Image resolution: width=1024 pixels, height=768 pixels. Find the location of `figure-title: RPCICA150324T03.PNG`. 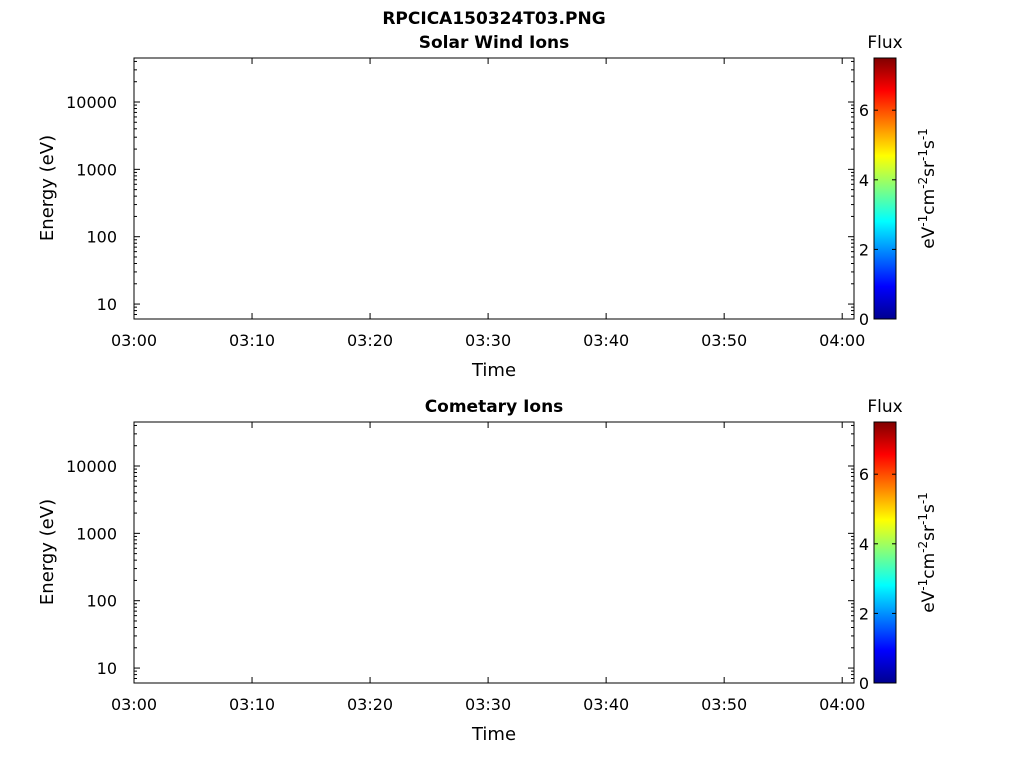

figure-title: RPCICA150324T03.PNG is located at coordinates (493, 19).